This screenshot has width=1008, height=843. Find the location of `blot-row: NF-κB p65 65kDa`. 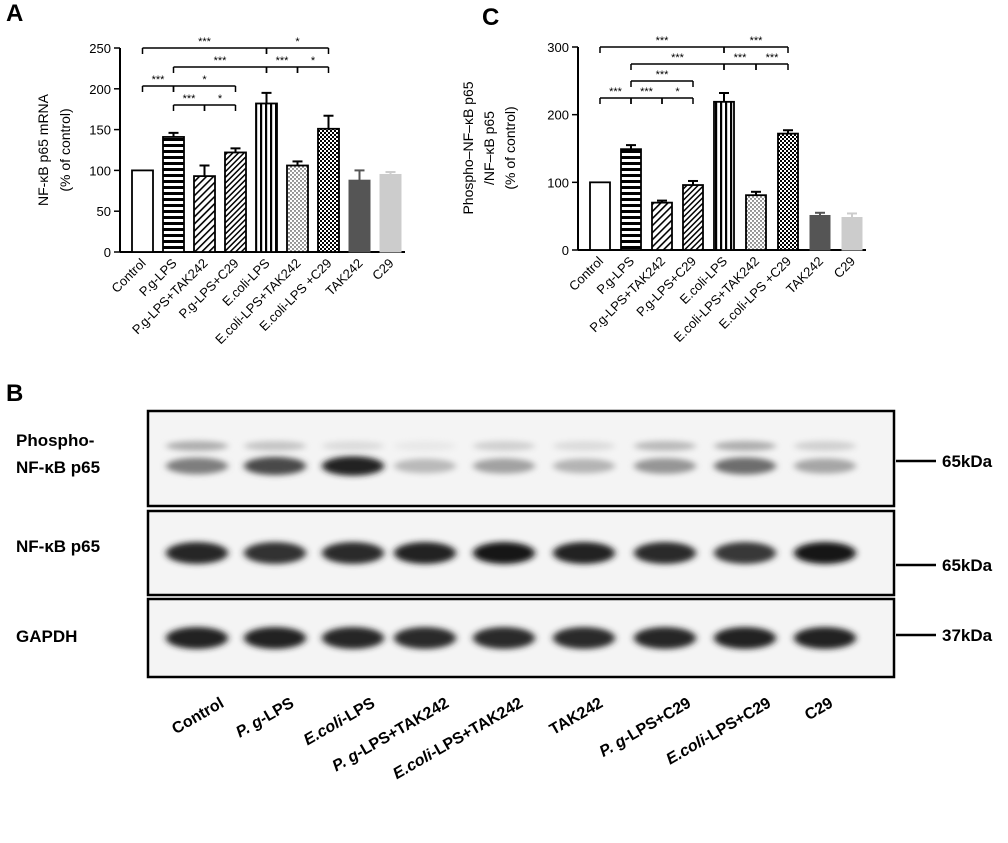

blot-row: NF-κB p65 65kDa is located at coordinates (504, 553).